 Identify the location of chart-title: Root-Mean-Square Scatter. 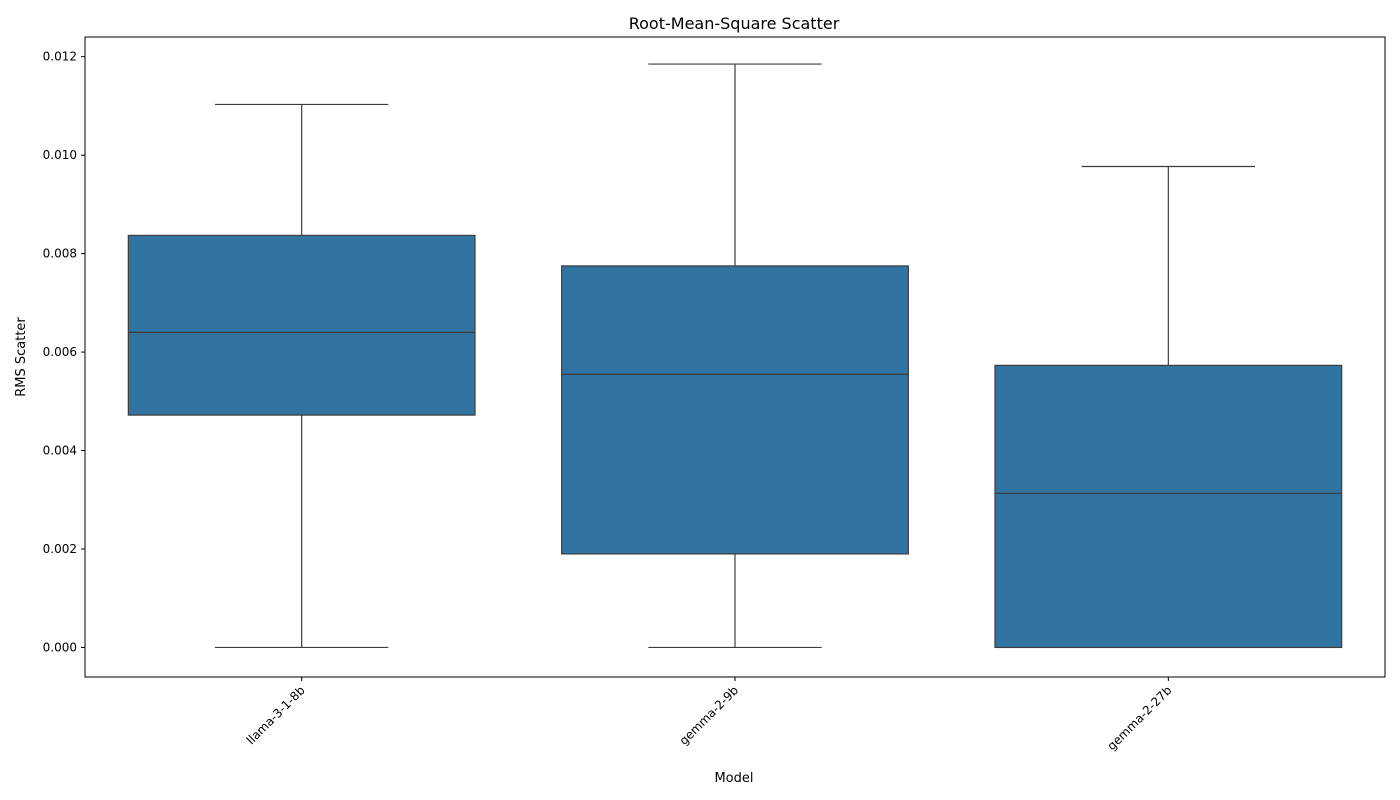
(734, 23).